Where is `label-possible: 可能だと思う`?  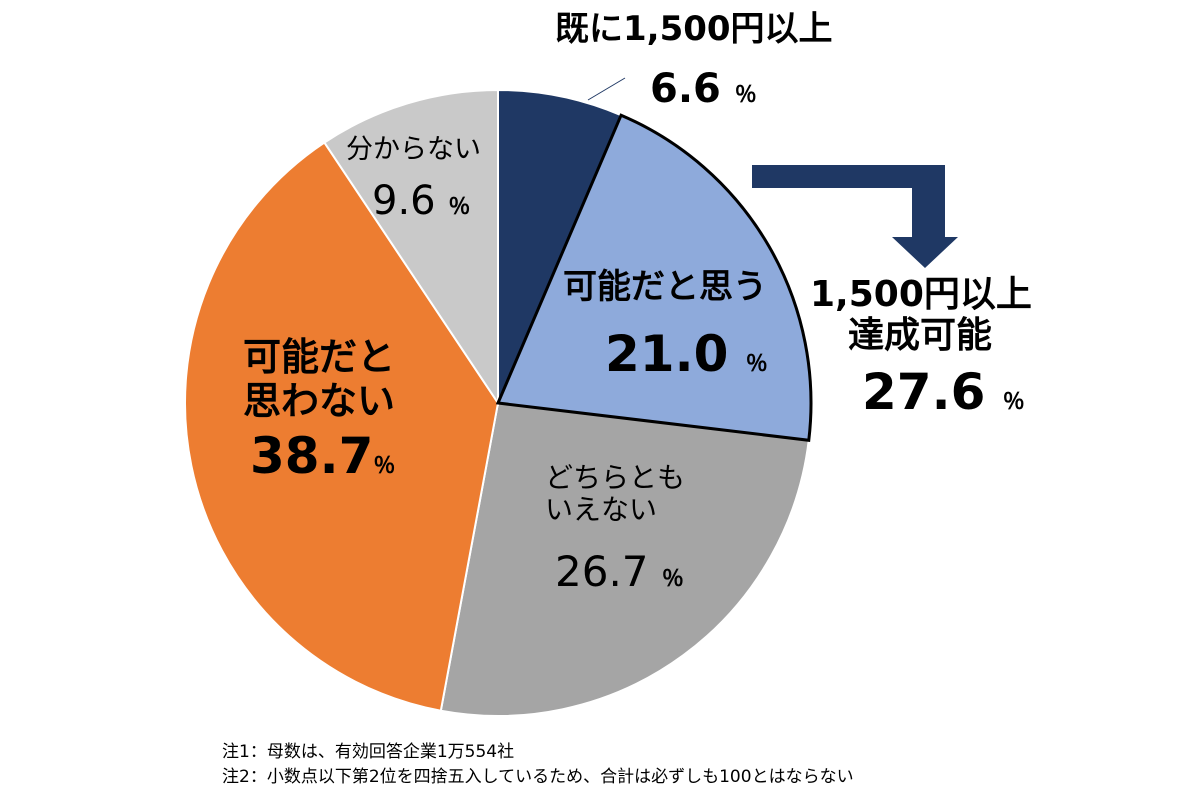
label-possible: 可能だと思う is located at coordinates (665, 287).